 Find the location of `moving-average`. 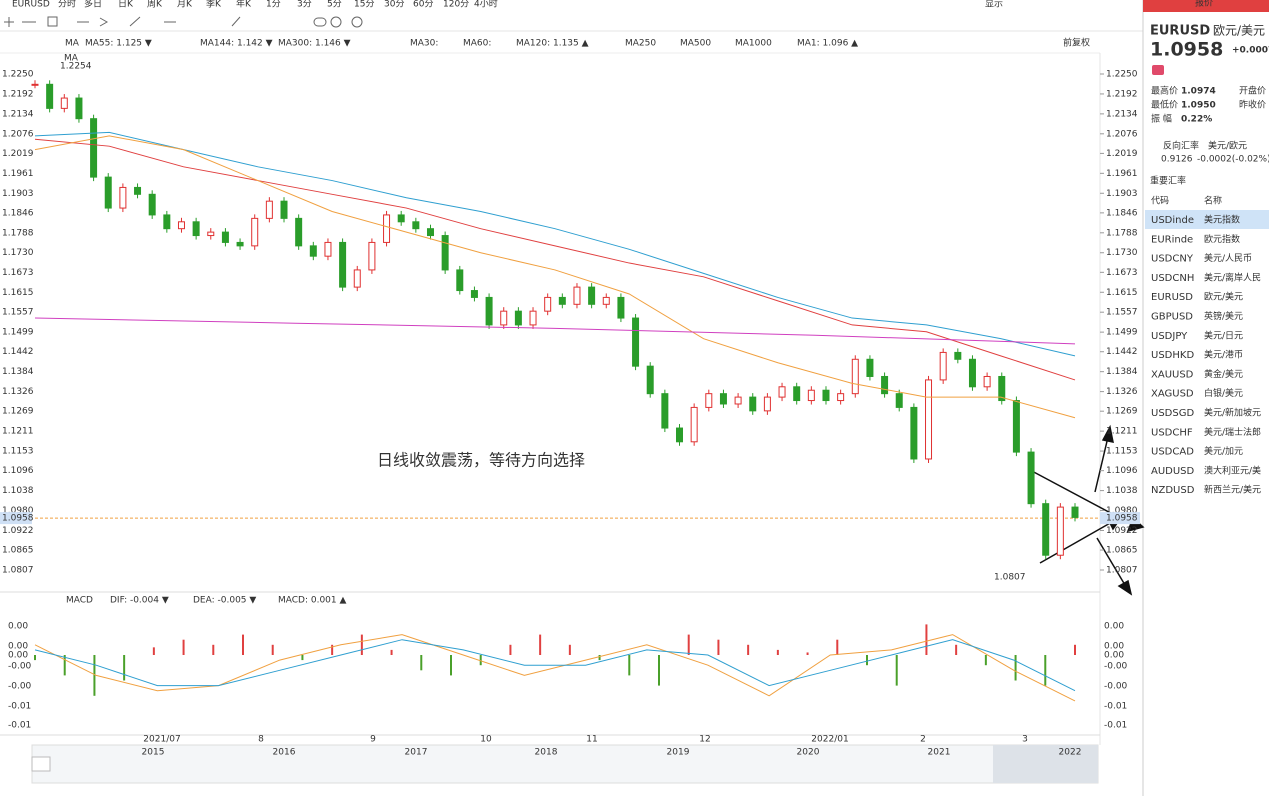

moving-average is located at coordinates (555, 331).